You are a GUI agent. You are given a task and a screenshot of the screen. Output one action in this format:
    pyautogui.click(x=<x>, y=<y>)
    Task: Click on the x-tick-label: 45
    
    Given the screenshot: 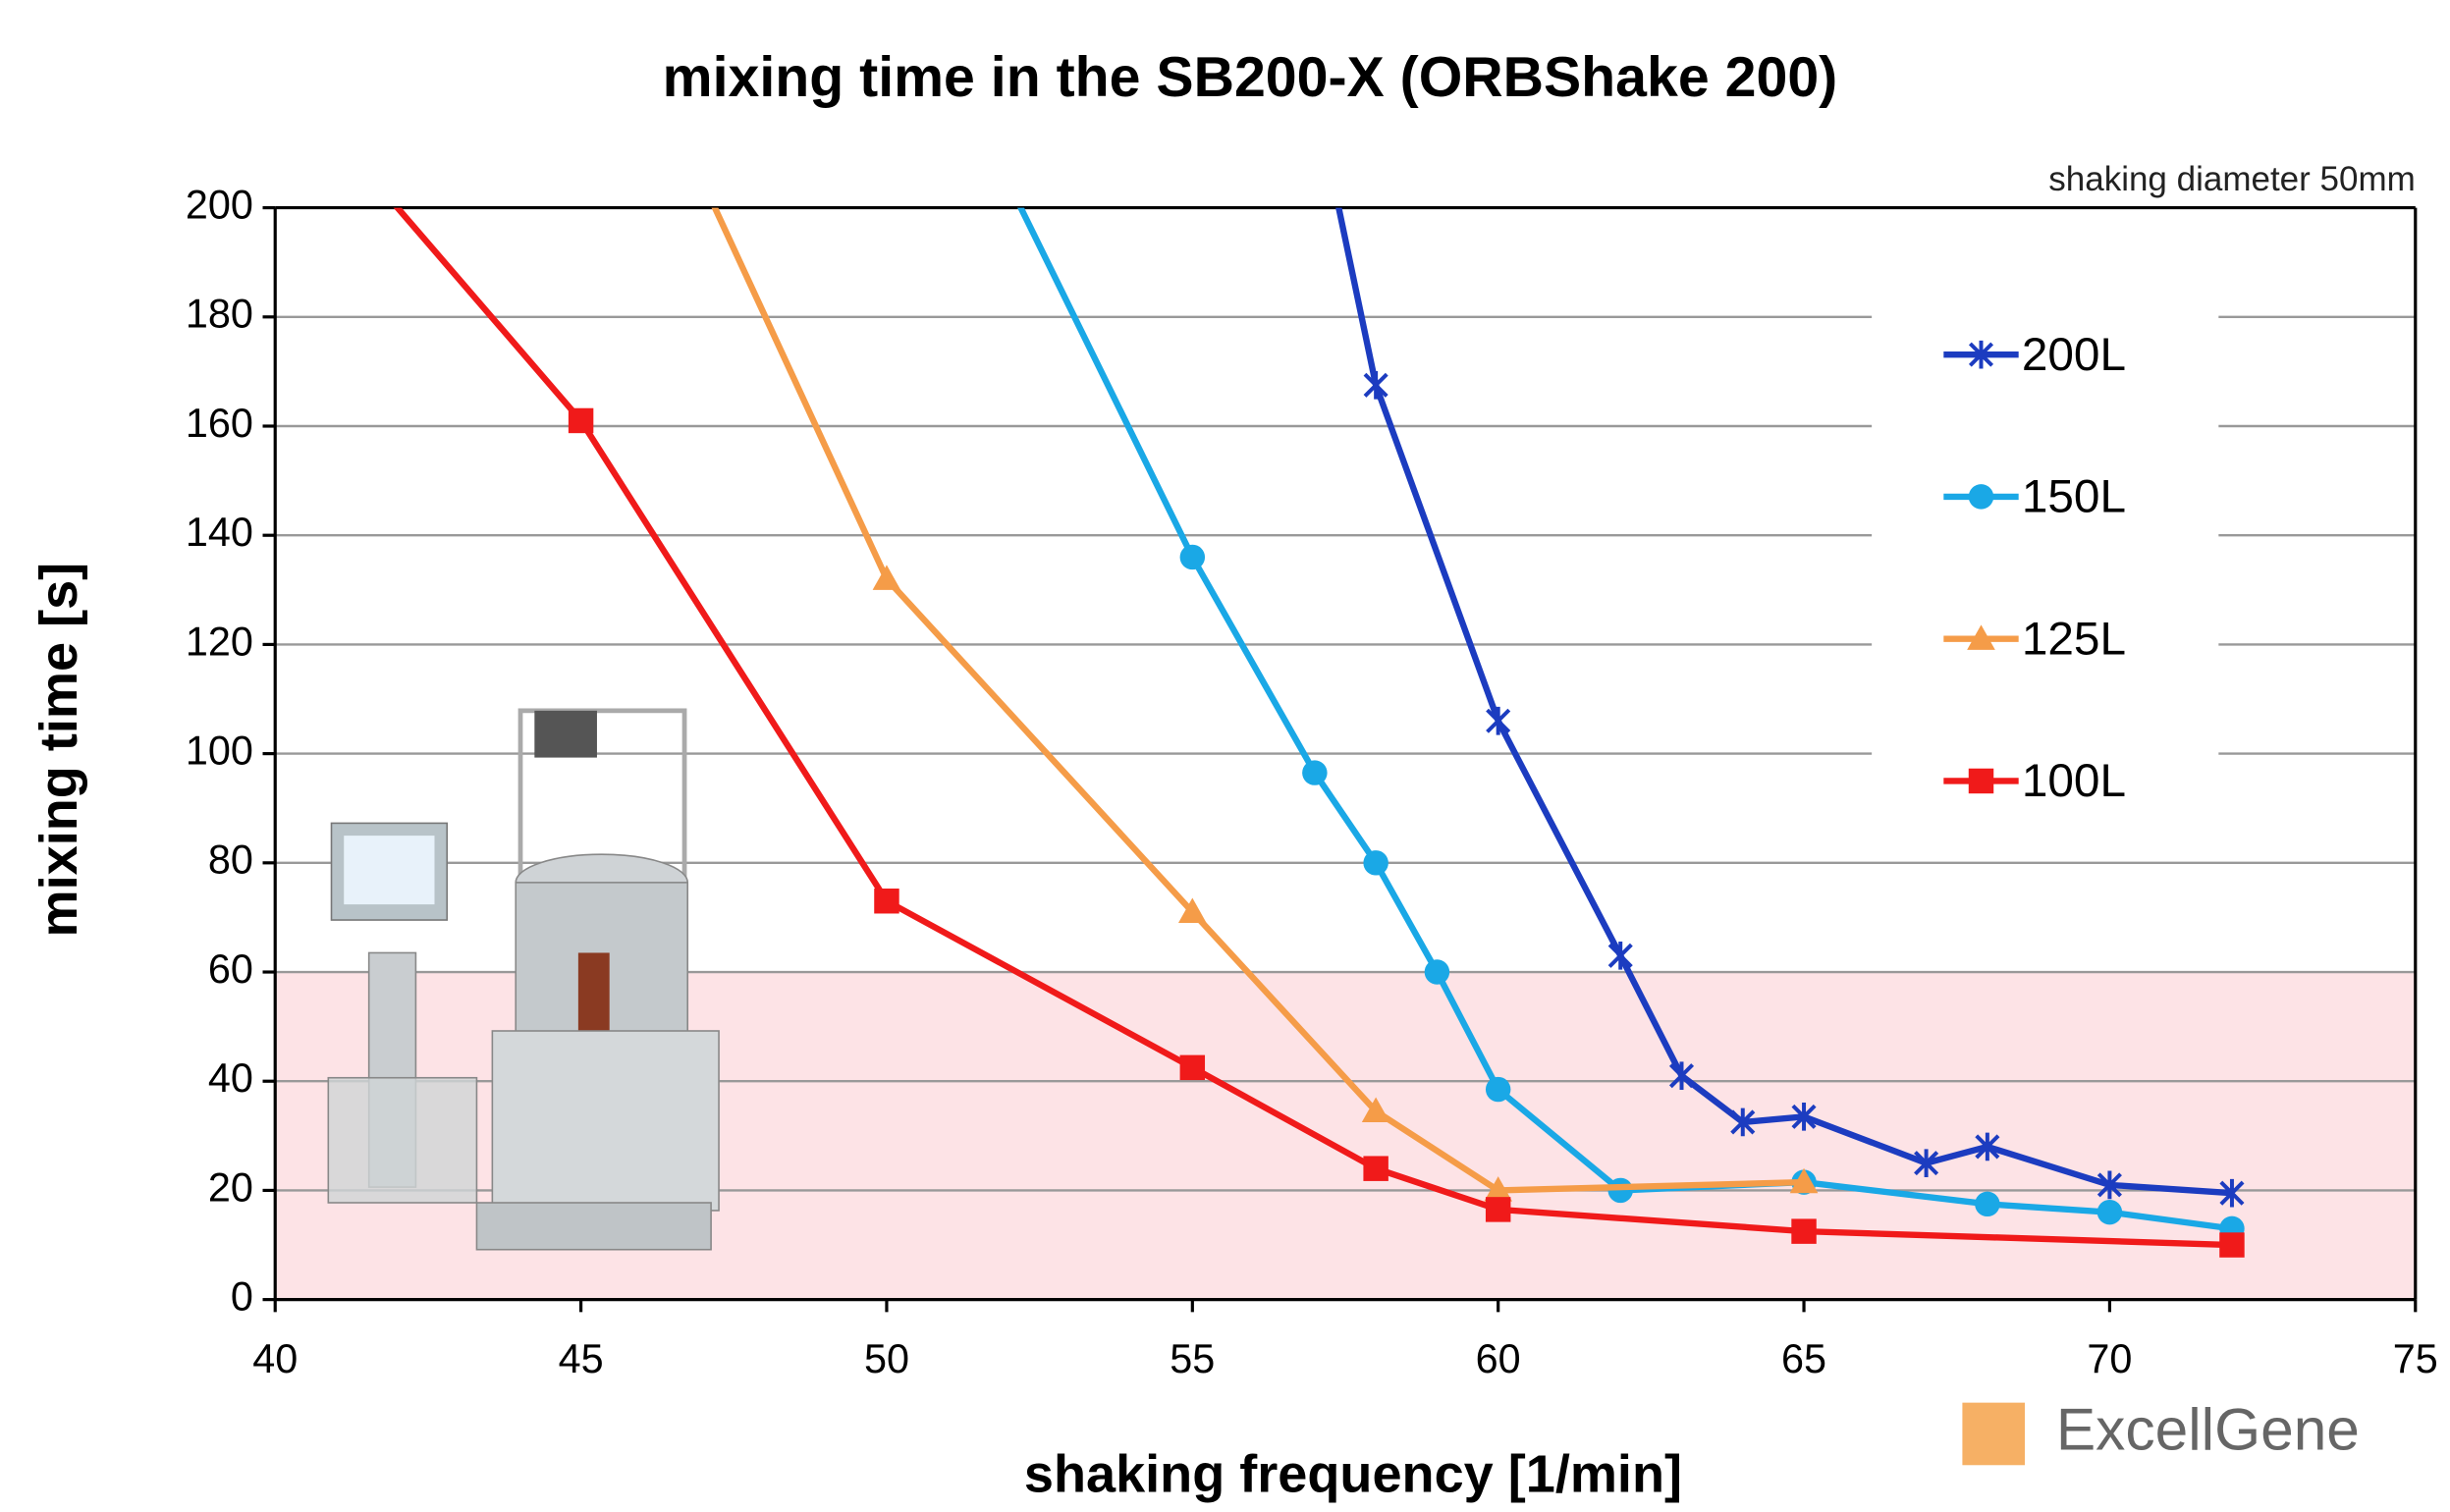 What is the action you would take?
    pyautogui.click(x=581, y=1359)
    